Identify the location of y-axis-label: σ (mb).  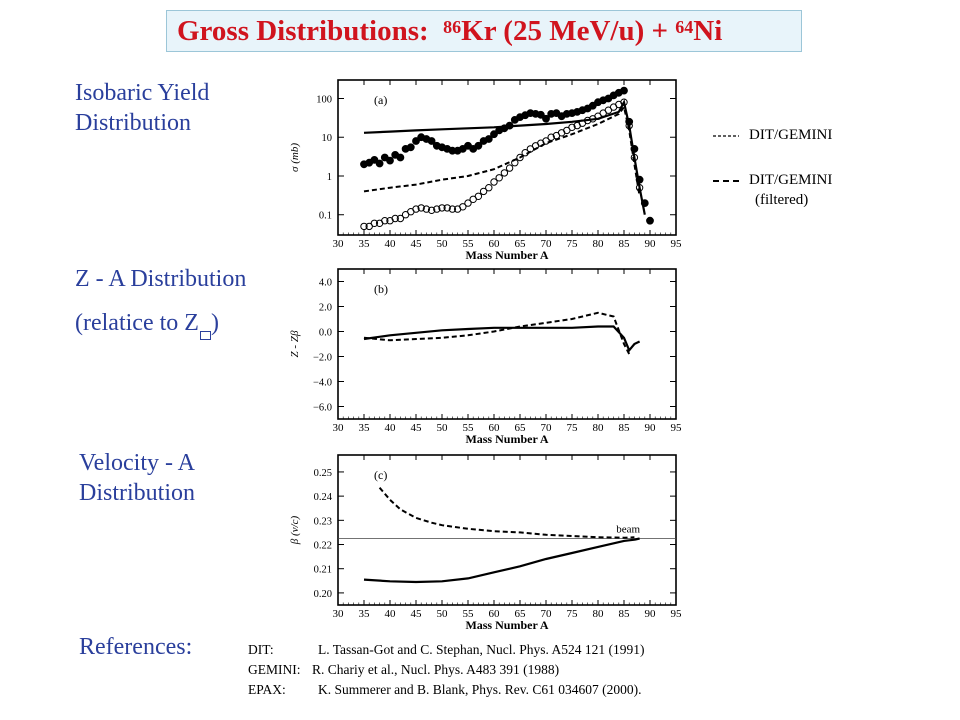
(295, 157).